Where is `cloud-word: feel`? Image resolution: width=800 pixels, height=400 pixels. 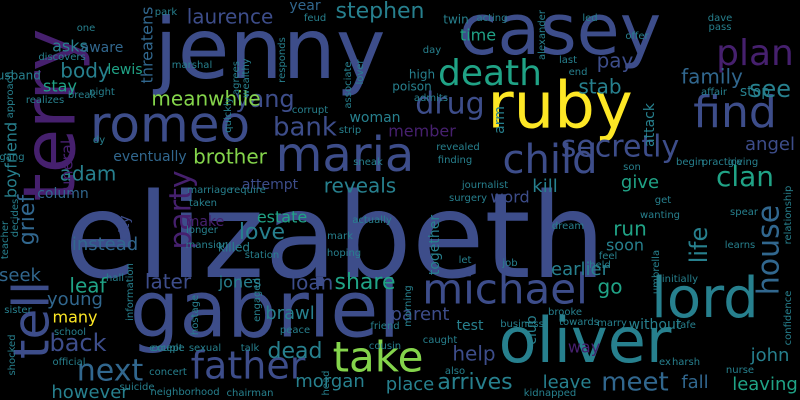 cloud-word: feel is located at coordinates (608, 256).